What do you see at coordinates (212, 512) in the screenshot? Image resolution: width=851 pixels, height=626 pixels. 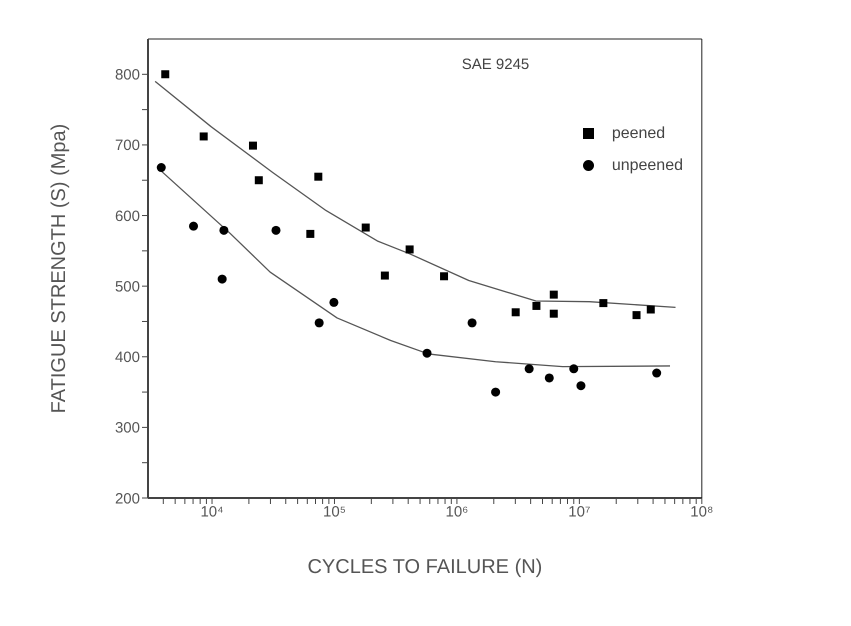 I see `x-tick-label: 10⁴` at bounding box center [212, 512].